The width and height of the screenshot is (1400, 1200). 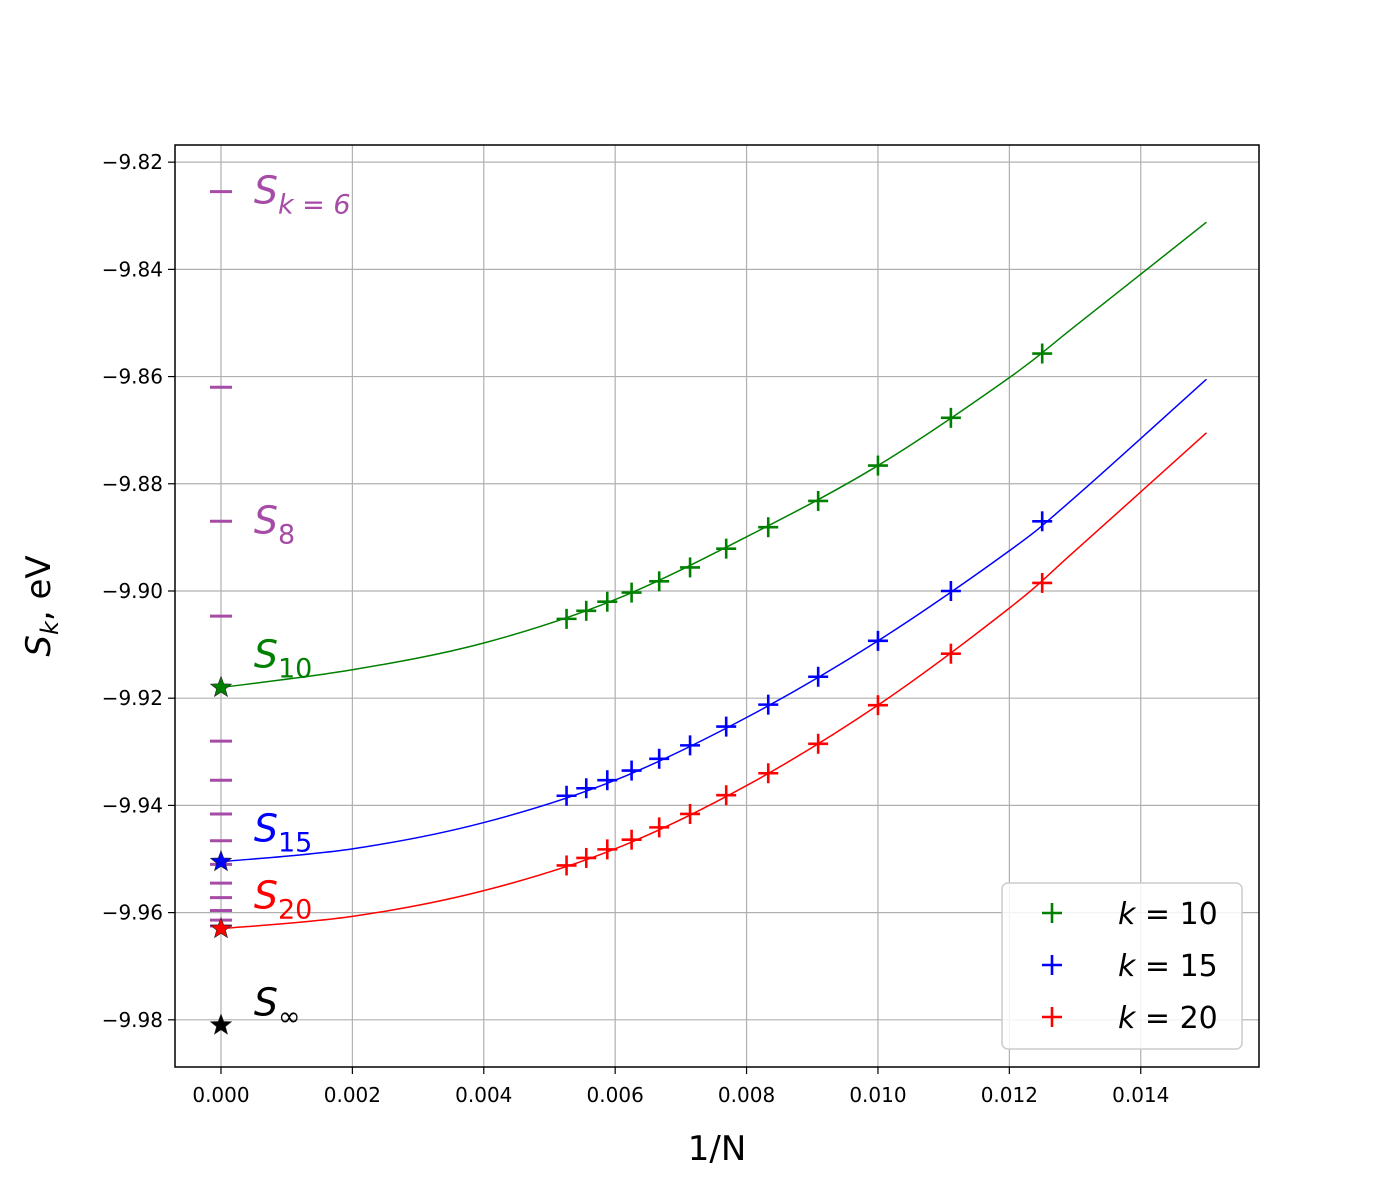 I want to click on annotation-sub: 8, so click(x=286, y=534).